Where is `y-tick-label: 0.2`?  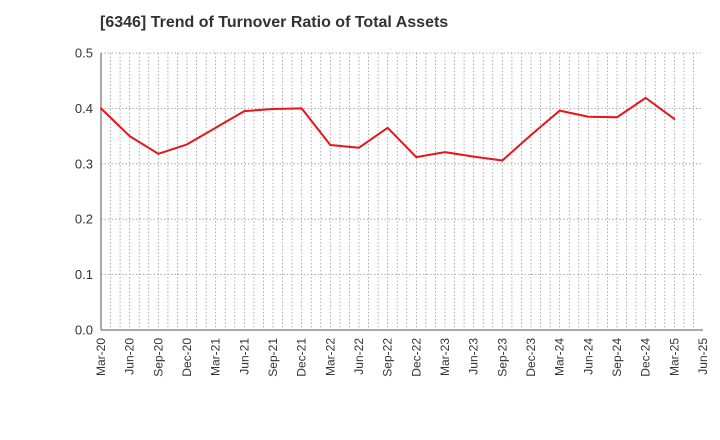 y-tick-label: 0.2 is located at coordinates (84, 219).